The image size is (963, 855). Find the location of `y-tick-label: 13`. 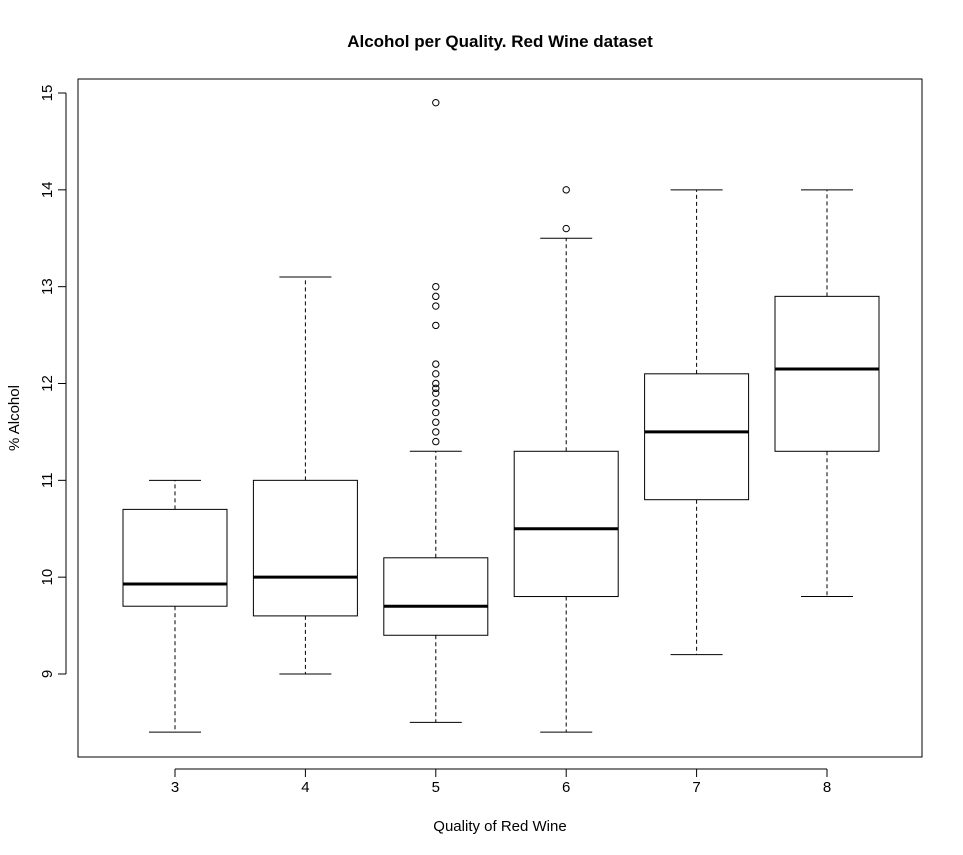

y-tick-label: 13 is located at coordinates (47, 286).